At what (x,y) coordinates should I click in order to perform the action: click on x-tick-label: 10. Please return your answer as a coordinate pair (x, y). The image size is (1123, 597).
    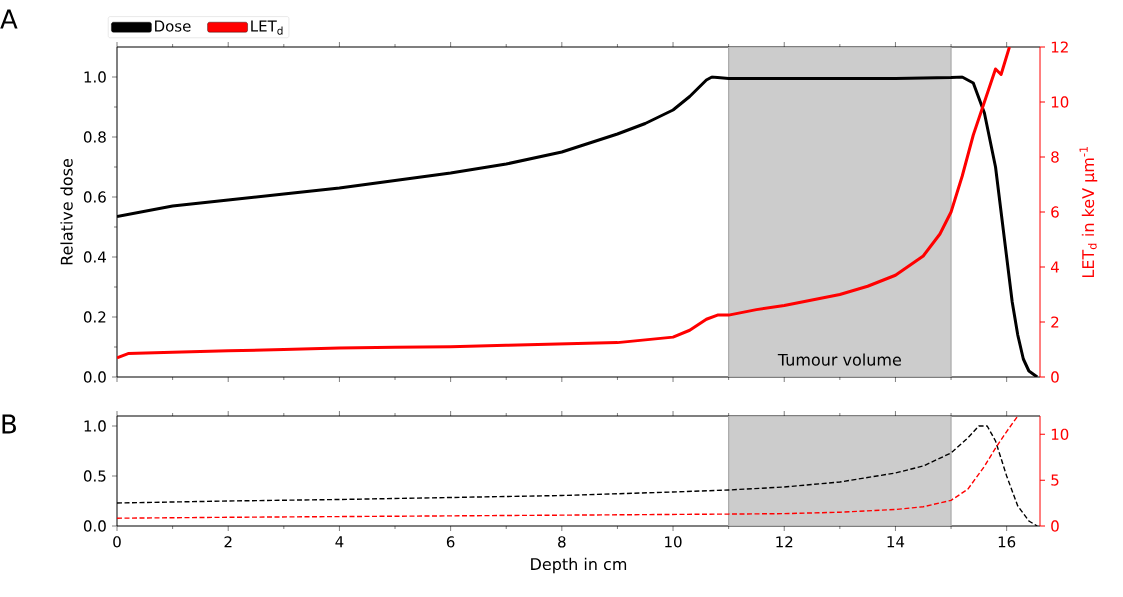
    Looking at the image, I should click on (673, 542).